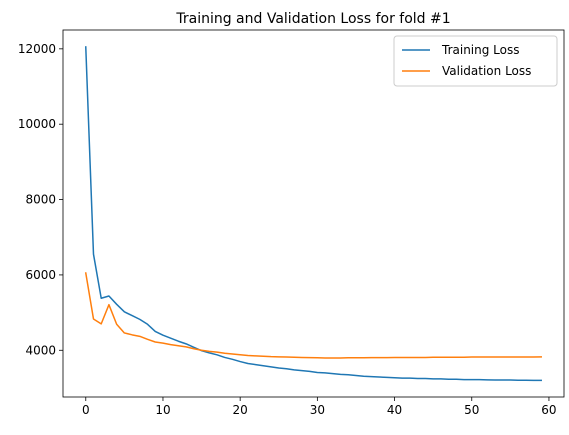 Image resolution: width=569 pixels, height=435 pixels. I want to click on x-tick-label: 0, so click(86, 410).